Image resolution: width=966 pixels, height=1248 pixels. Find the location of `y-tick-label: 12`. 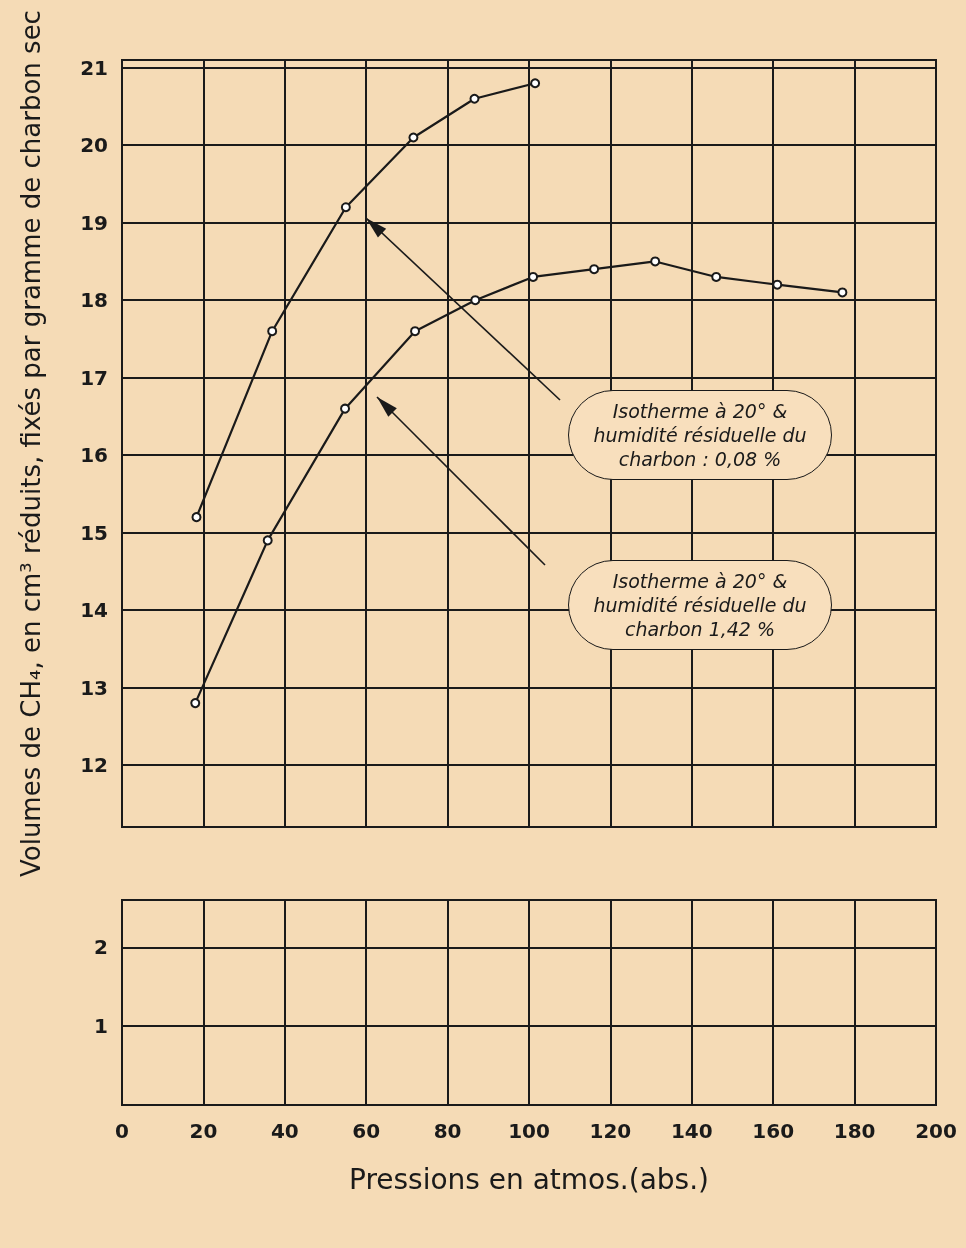

y-tick-label: 12 is located at coordinates (94, 765).